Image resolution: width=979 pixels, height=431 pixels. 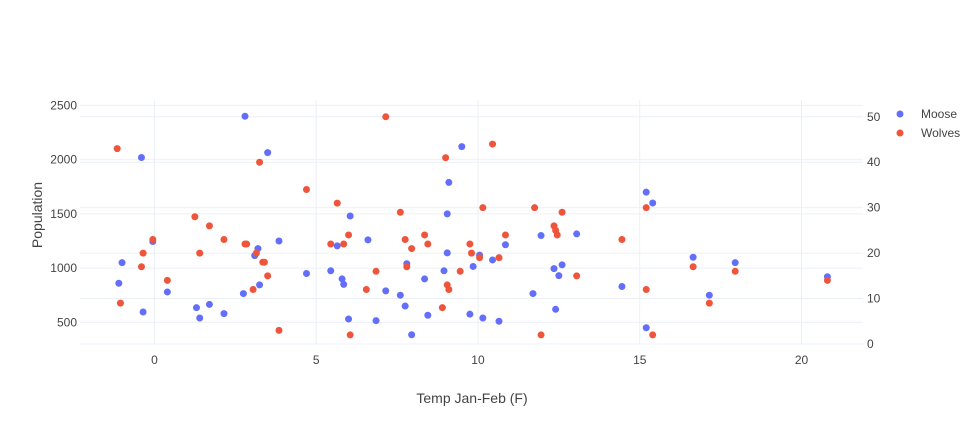 What do you see at coordinates (927, 114) in the screenshot?
I see `legend-item-moose: Moose` at bounding box center [927, 114].